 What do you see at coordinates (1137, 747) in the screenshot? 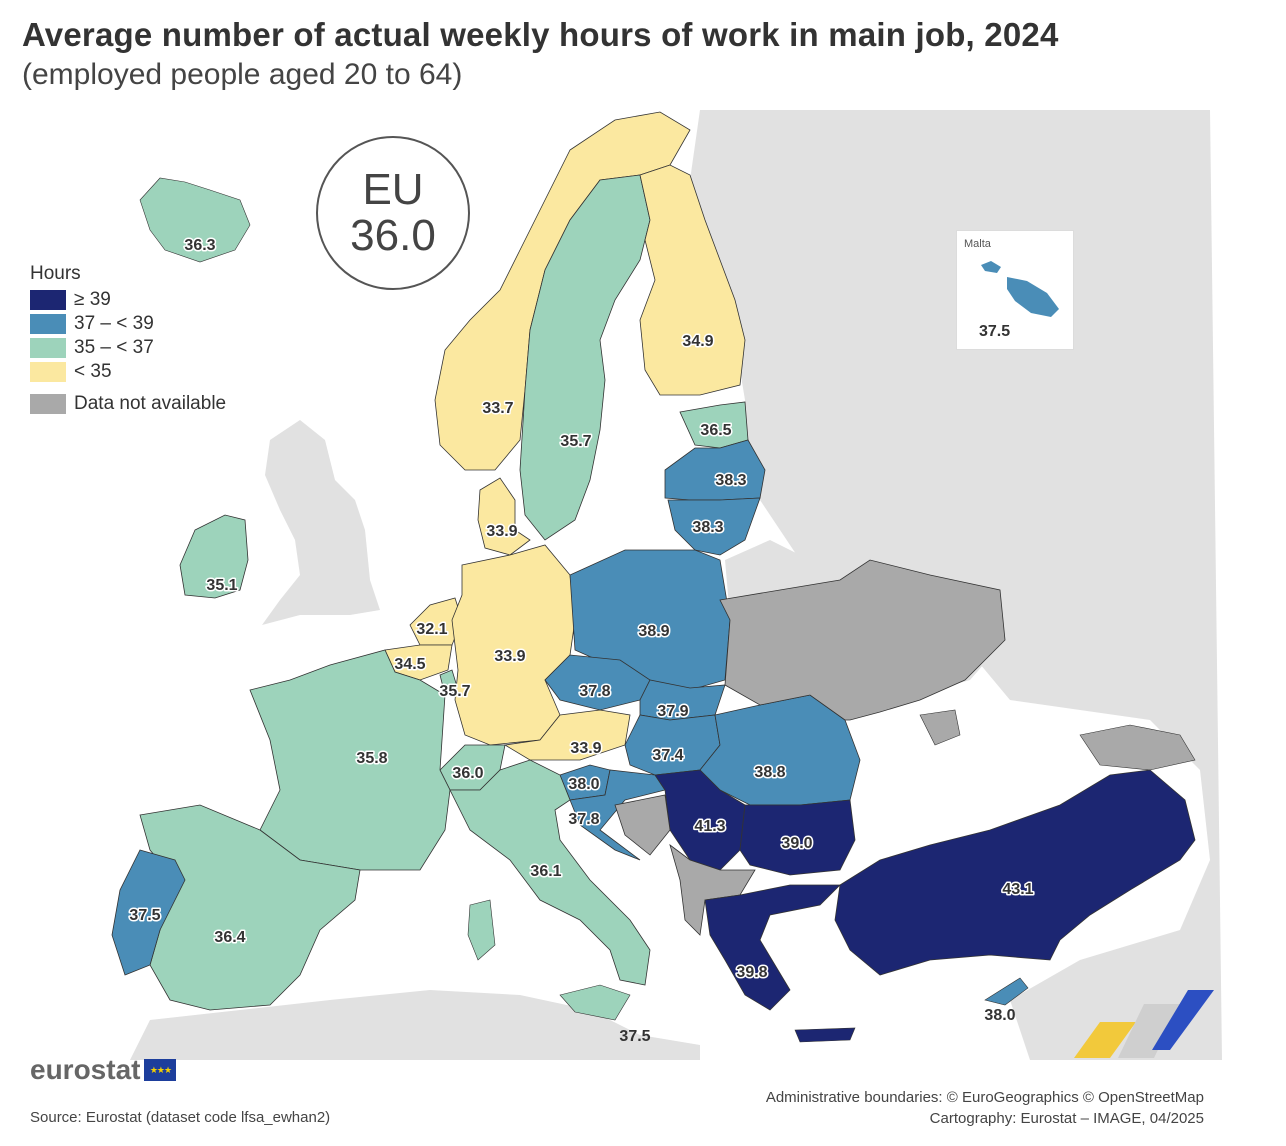
I see `country-georgia-area` at bounding box center [1137, 747].